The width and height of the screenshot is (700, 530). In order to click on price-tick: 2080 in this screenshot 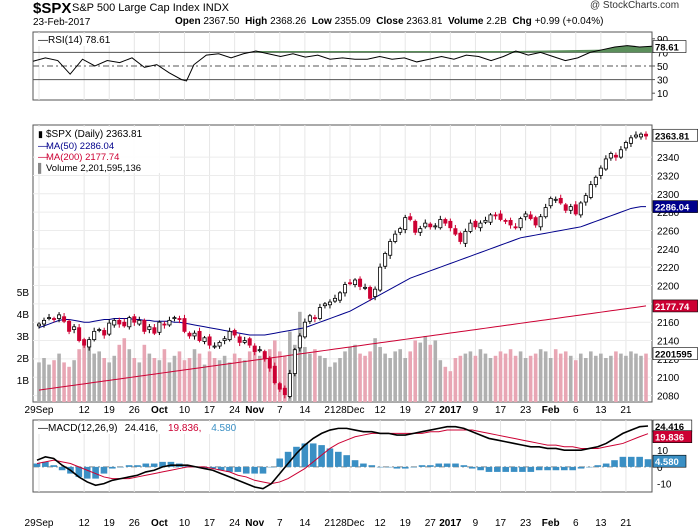, I will do `click(668, 397)`.